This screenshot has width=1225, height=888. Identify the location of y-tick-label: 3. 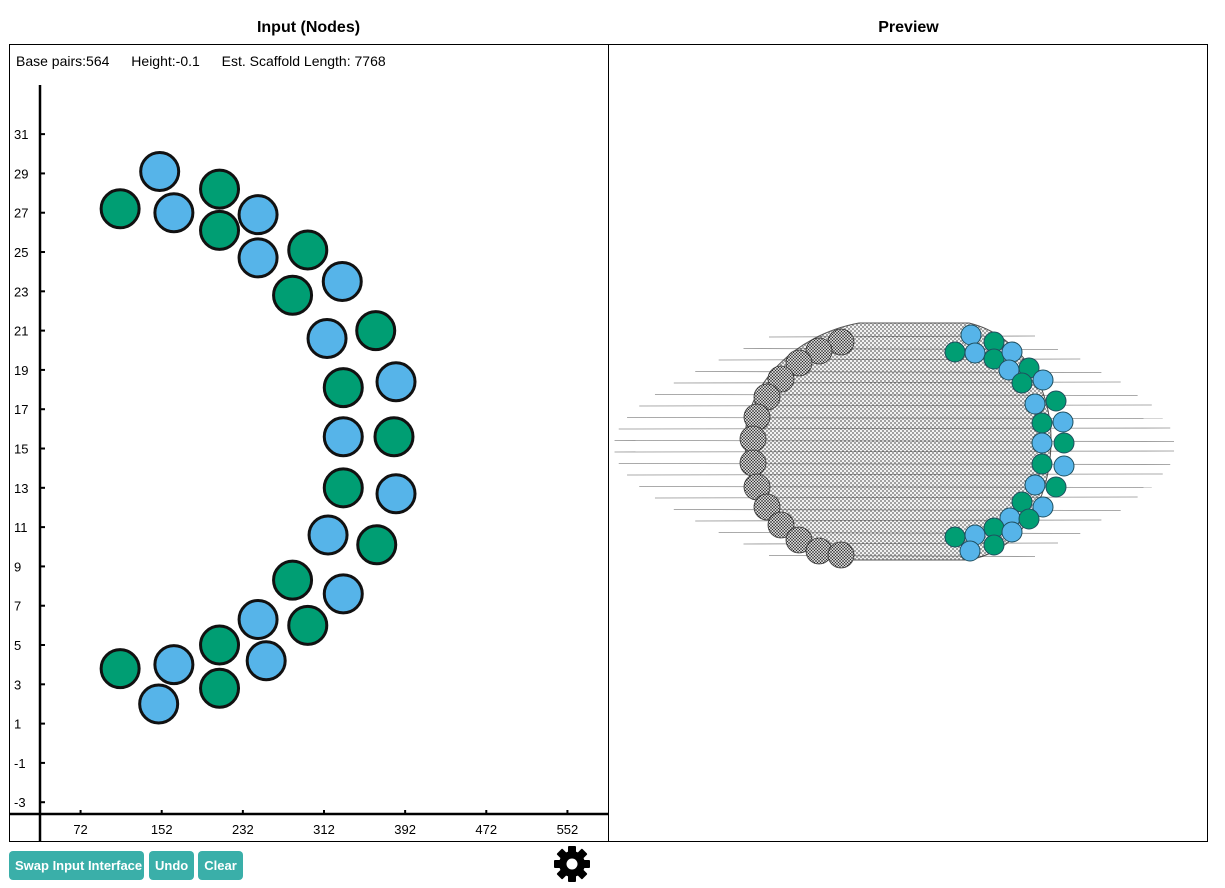
(17, 684).